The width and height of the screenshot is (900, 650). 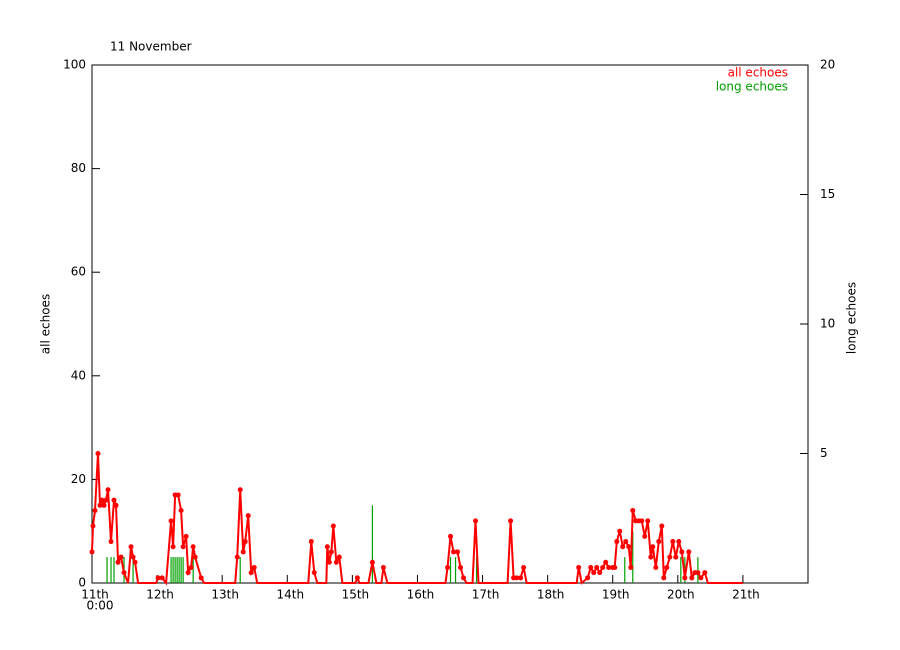 What do you see at coordinates (486, 595) in the screenshot?
I see `x-tick-label: 17th` at bounding box center [486, 595].